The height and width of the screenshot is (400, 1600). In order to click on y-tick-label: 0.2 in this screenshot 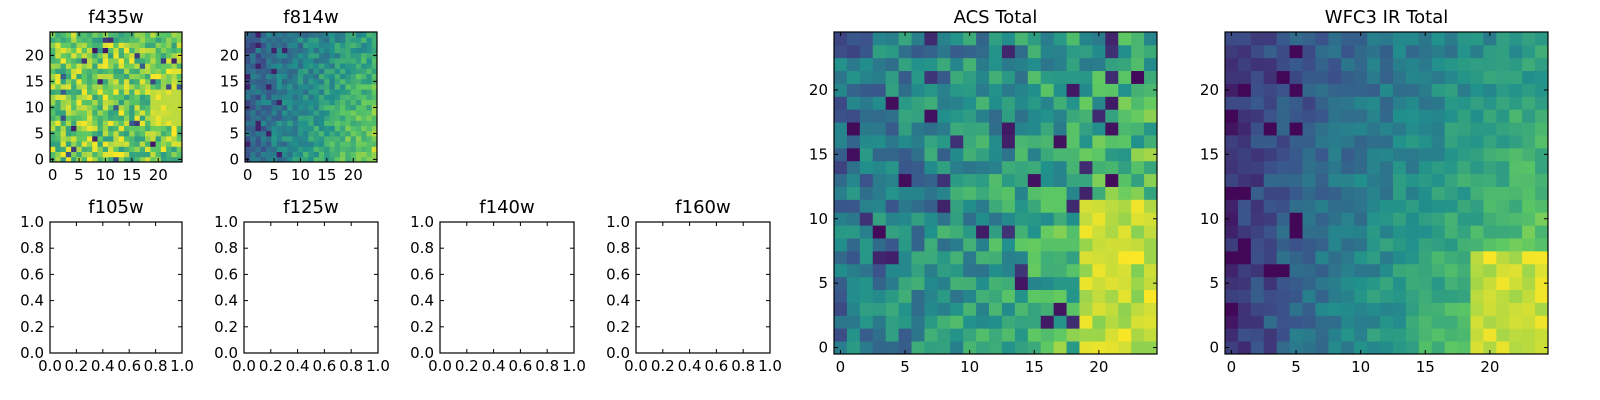, I will do `click(618, 327)`.